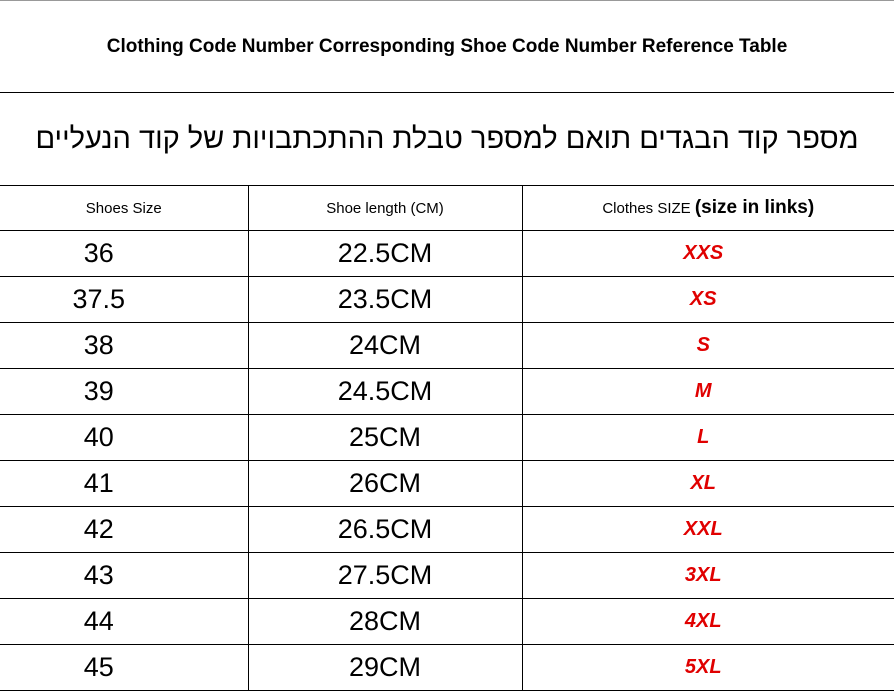 The height and width of the screenshot is (691, 894). What do you see at coordinates (708, 667) in the screenshot?
I see `clothes-size: 5XL` at bounding box center [708, 667].